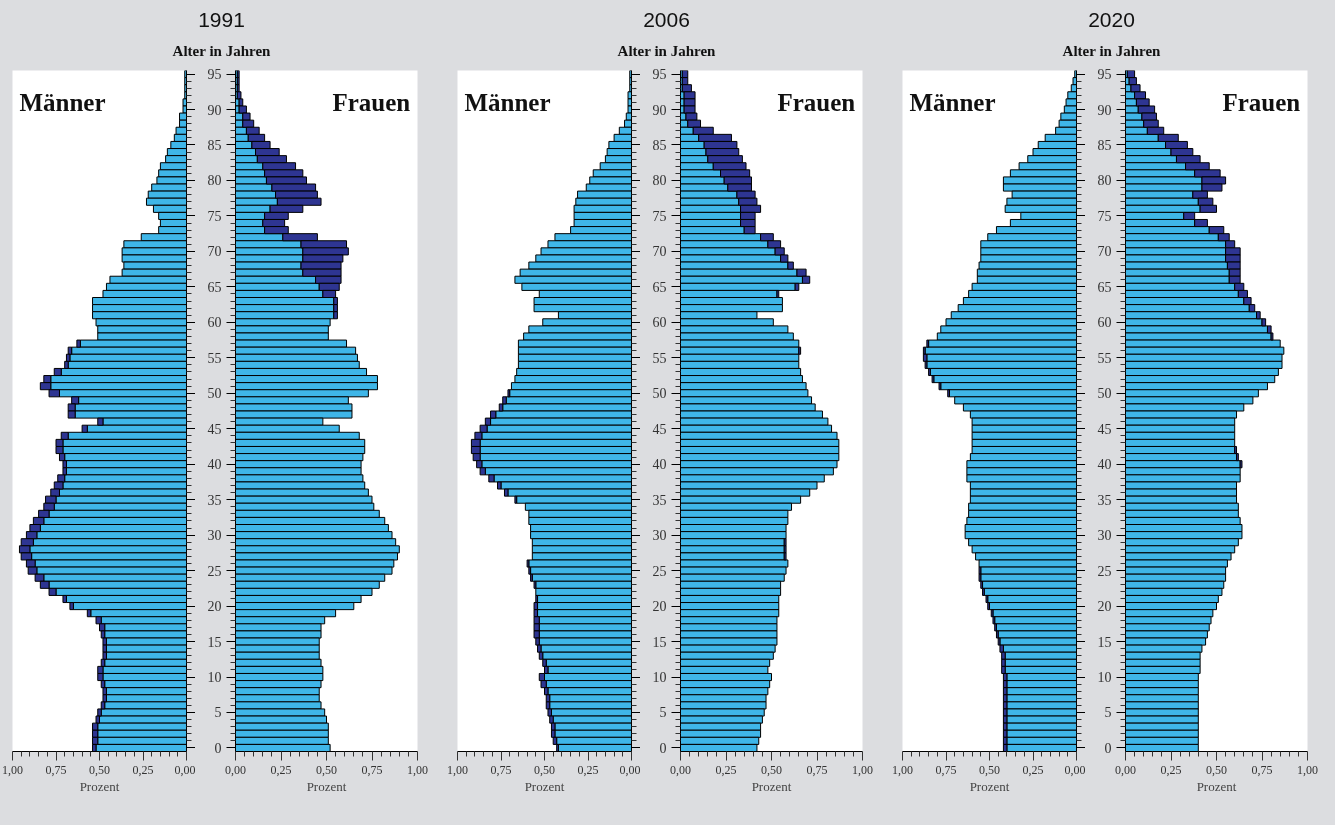 Image resolution: width=1335 pixels, height=825 pixels. Describe the element at coordinates (666, 20) in the screenshot. I see `chart-title: 2006` at that location.